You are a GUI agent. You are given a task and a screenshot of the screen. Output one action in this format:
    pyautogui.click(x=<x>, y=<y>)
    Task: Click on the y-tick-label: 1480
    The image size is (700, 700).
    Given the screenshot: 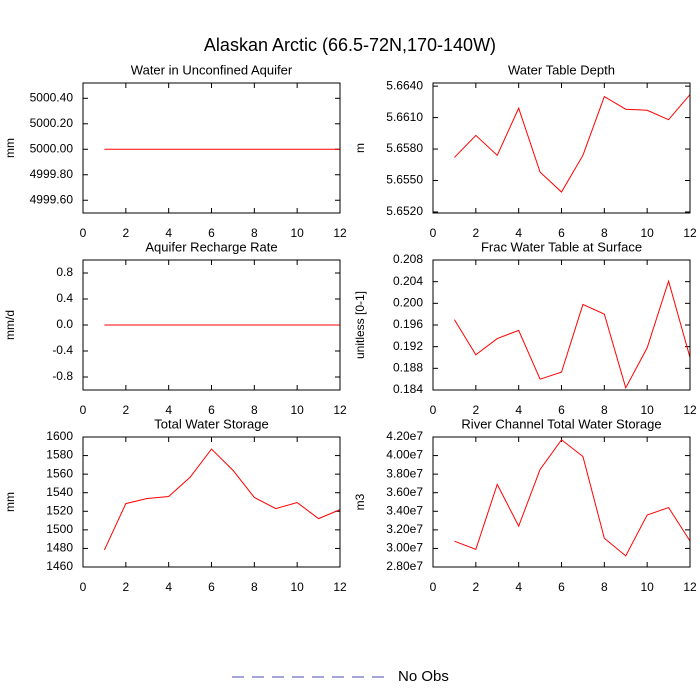 What is the action you would take?
    pyautogui.click(x=59, y=548)
    